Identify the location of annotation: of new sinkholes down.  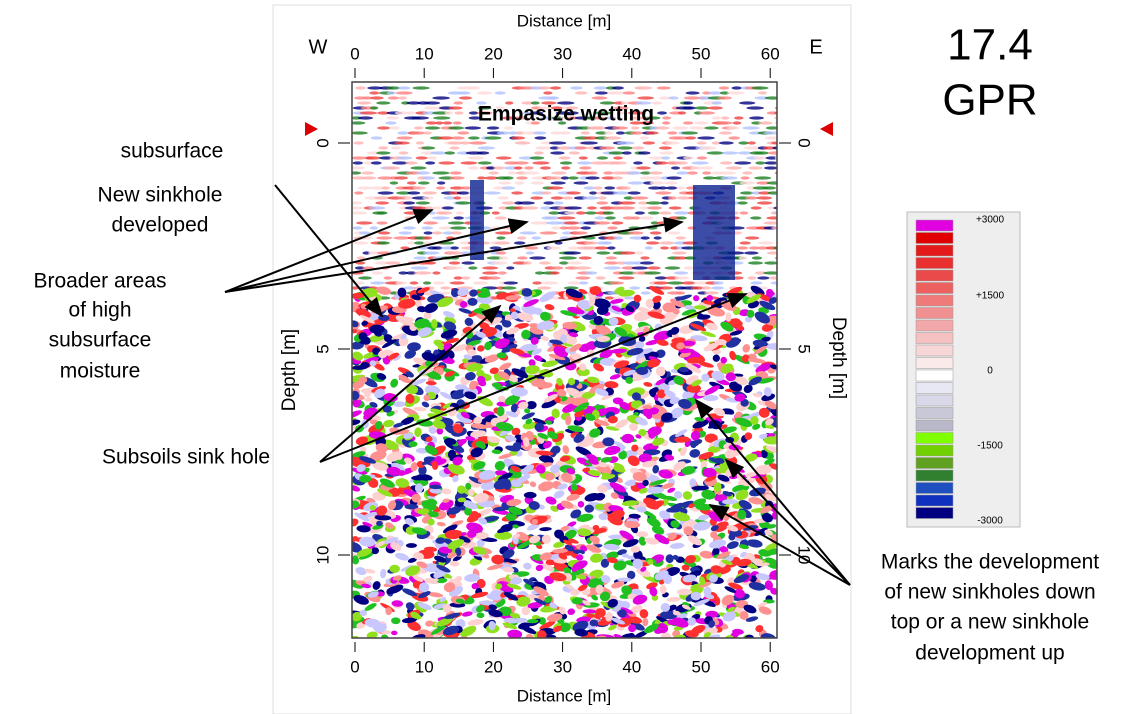
(989, 592).